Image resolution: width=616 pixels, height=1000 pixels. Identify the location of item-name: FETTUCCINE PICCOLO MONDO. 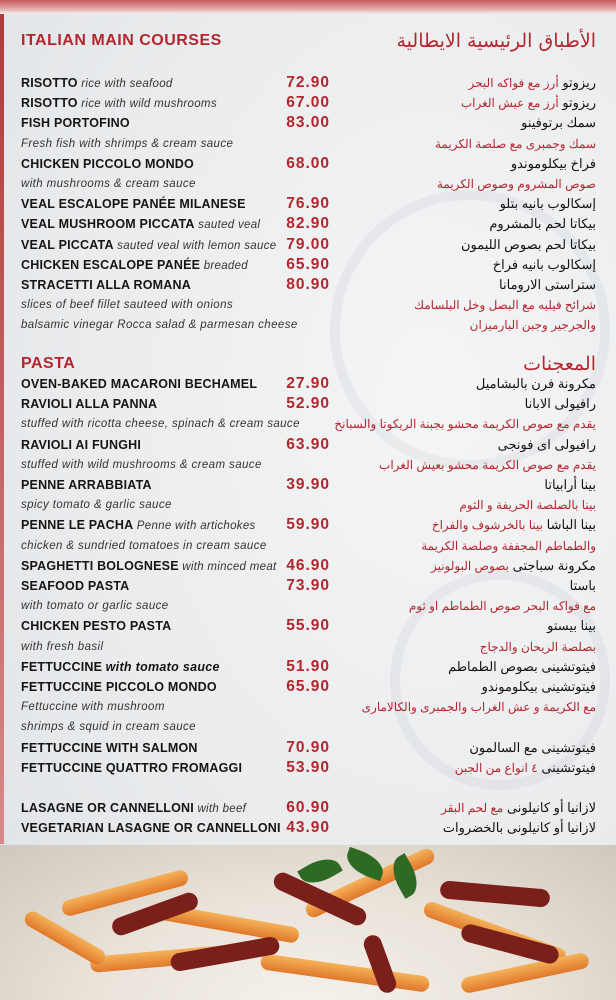
(119, 687).